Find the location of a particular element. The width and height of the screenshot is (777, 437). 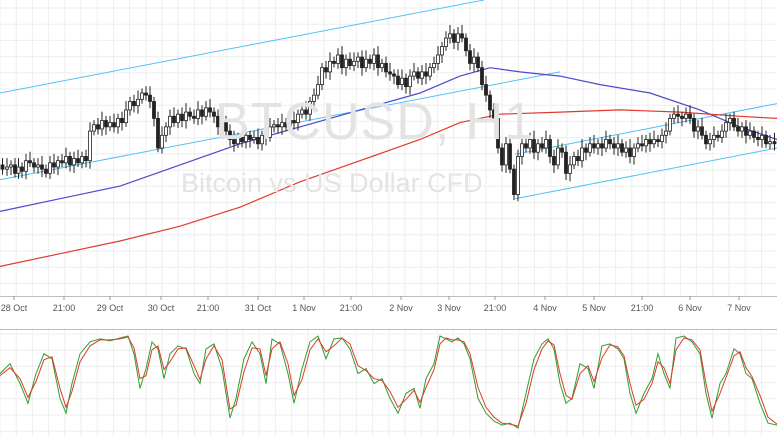

x-tick-label: 1 Nov is located at coordinates (304, 308).